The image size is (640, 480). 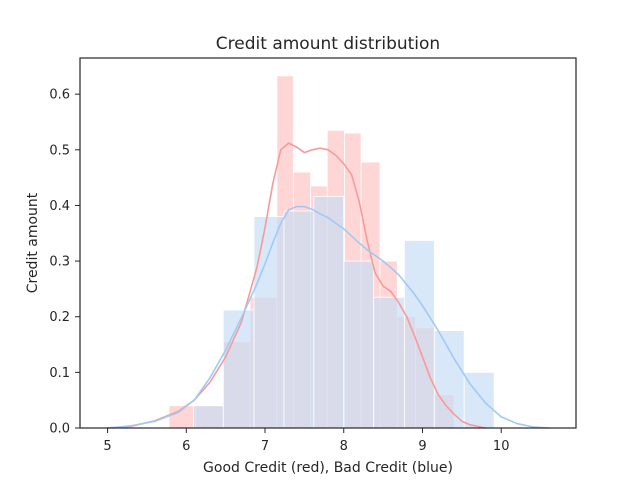 I want to click on chart-title: Credit amount distribution, so click(x=328, y=44).